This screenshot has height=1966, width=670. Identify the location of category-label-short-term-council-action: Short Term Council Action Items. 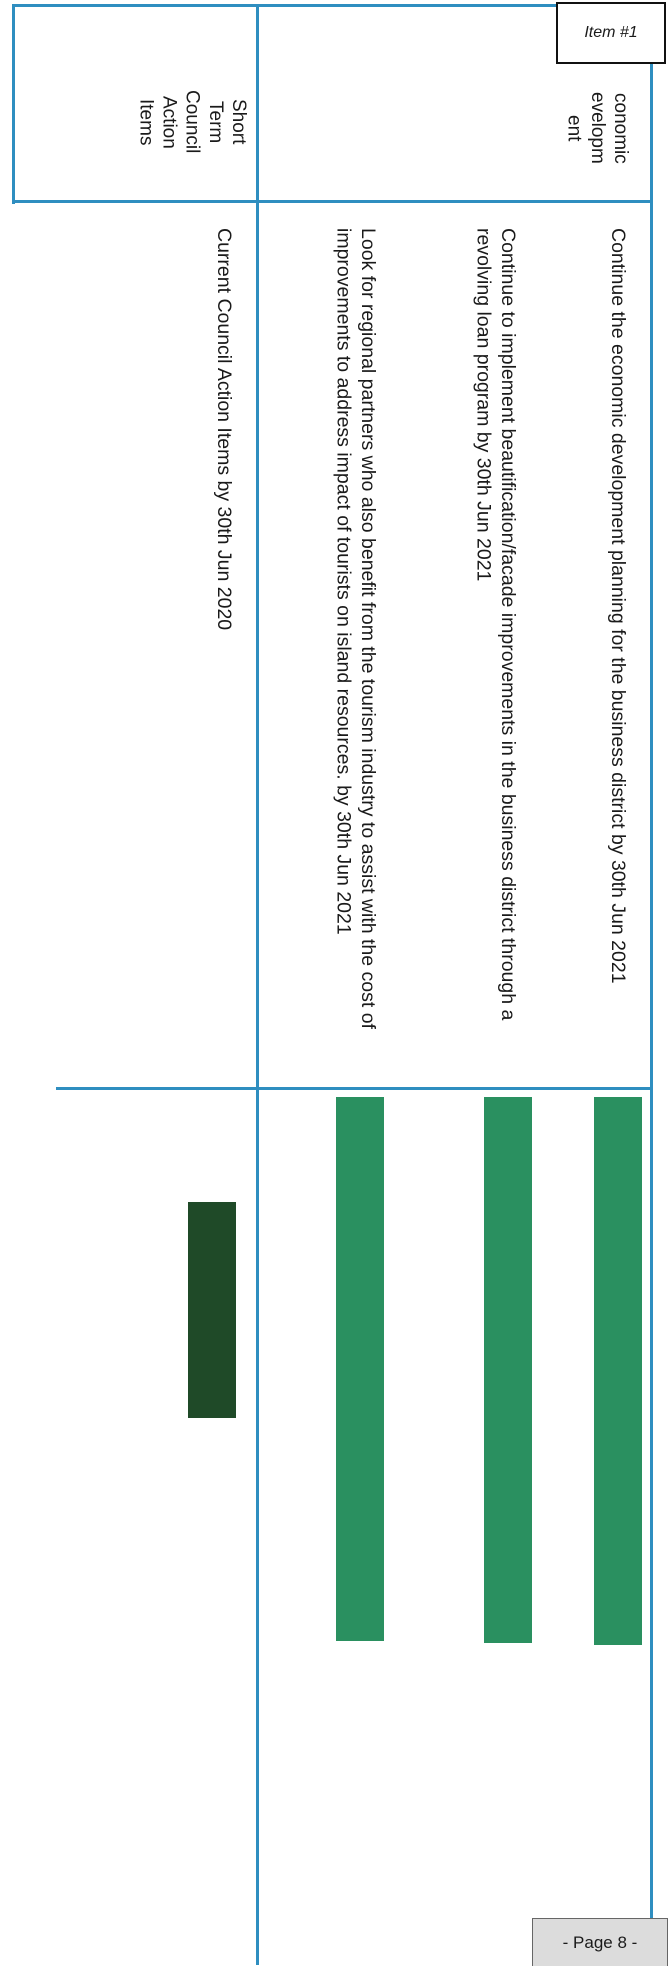
(192, 122).